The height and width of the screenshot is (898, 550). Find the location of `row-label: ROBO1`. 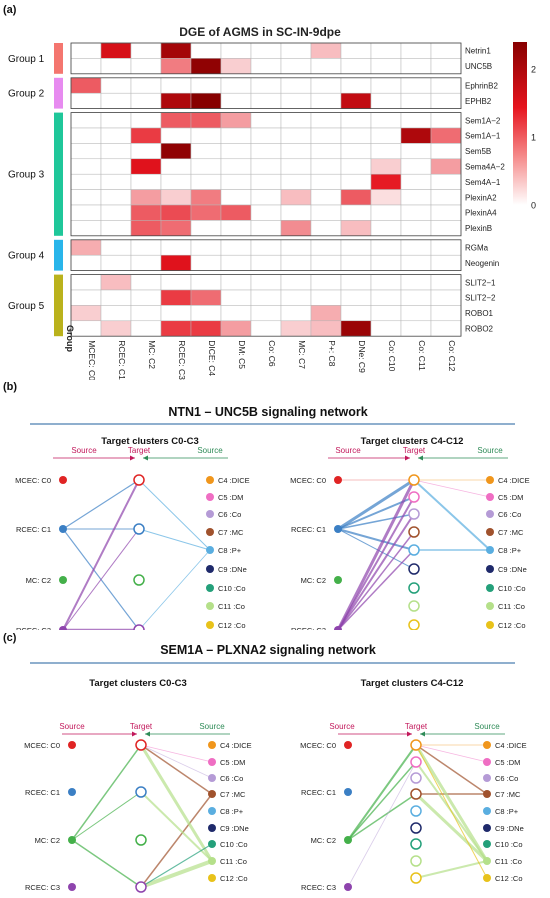

row-label: ROBO1 is located at coordinates (479, 313).